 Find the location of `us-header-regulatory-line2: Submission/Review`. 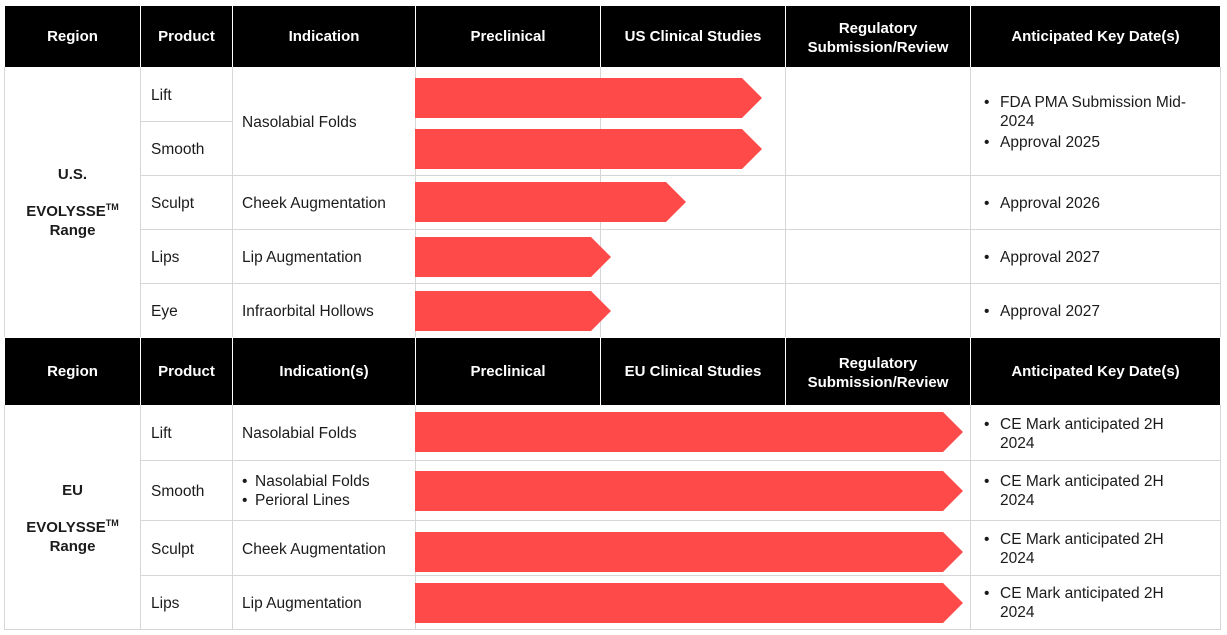

us-header-regulatory-line2: Submission/Review is located at coordinates (878, 47).